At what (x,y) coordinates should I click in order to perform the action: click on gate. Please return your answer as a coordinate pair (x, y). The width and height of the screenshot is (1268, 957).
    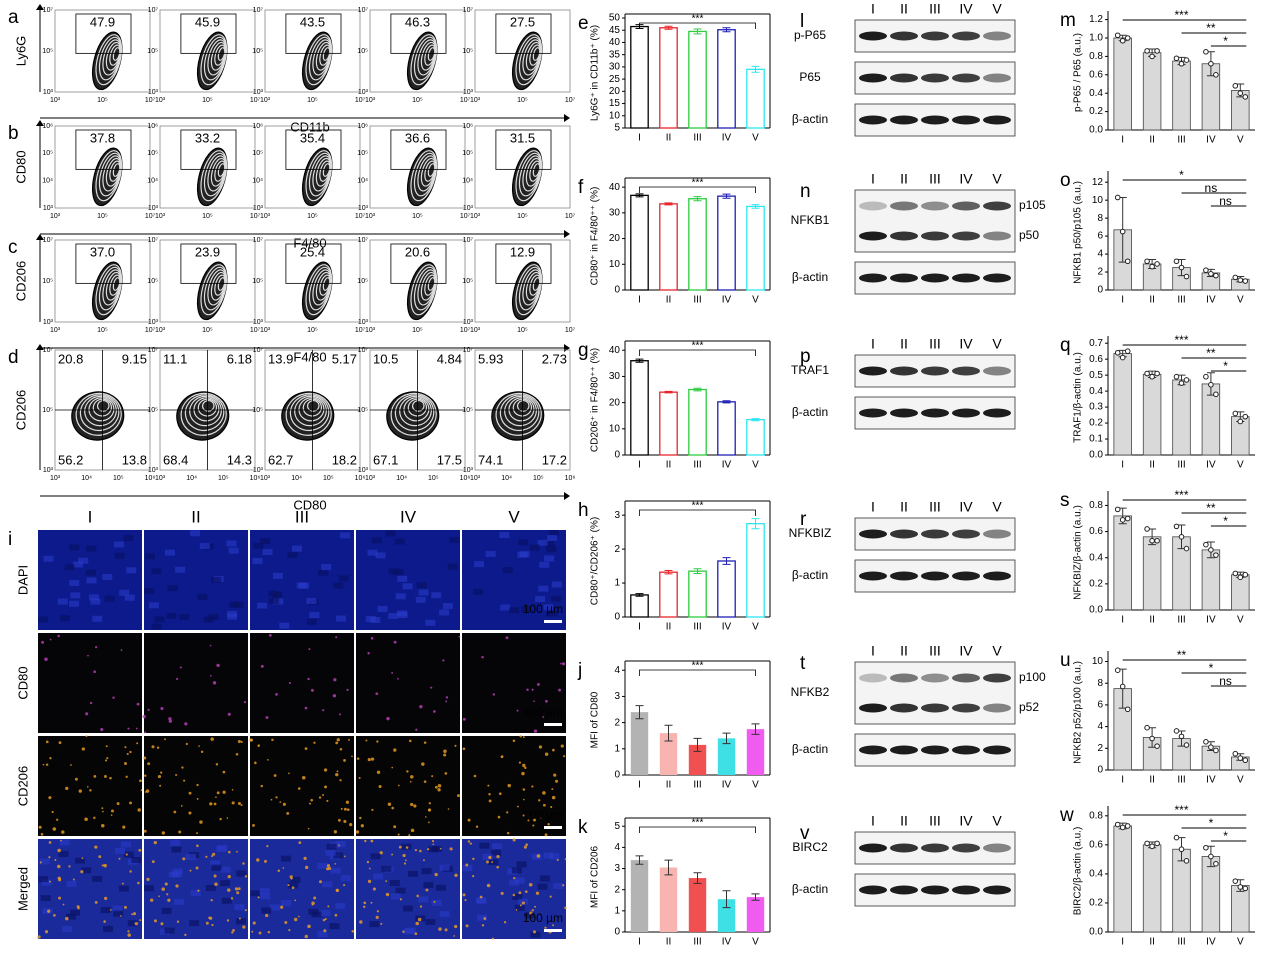
    Looking at the image, I should click on (208, 33).